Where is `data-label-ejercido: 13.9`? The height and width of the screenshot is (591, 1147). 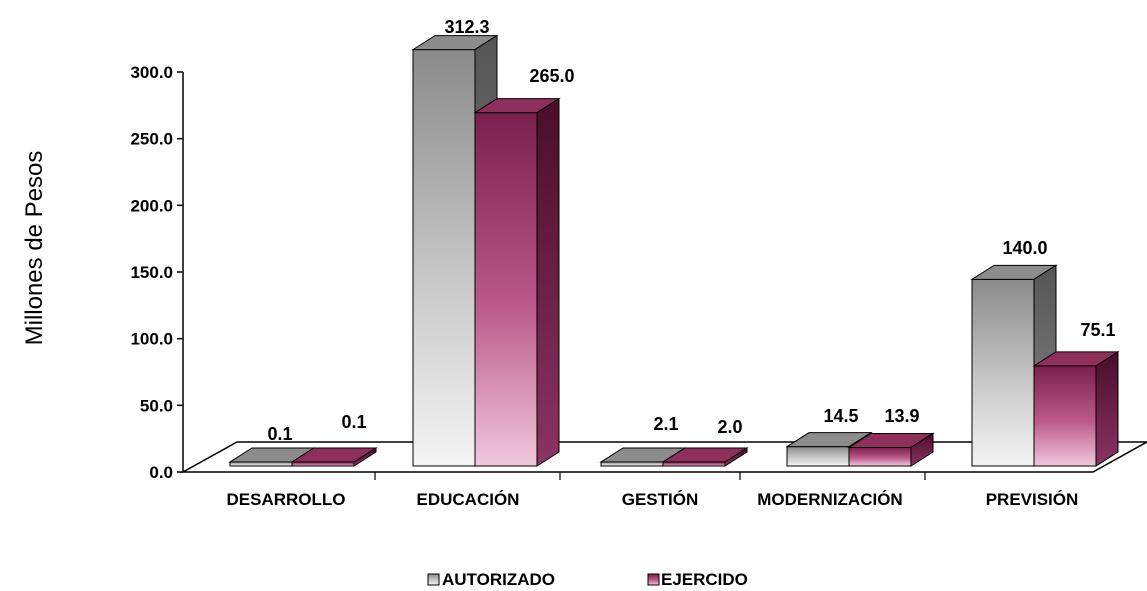
data-label-ejercido: 13.9 is located at coordinates (901, 416).